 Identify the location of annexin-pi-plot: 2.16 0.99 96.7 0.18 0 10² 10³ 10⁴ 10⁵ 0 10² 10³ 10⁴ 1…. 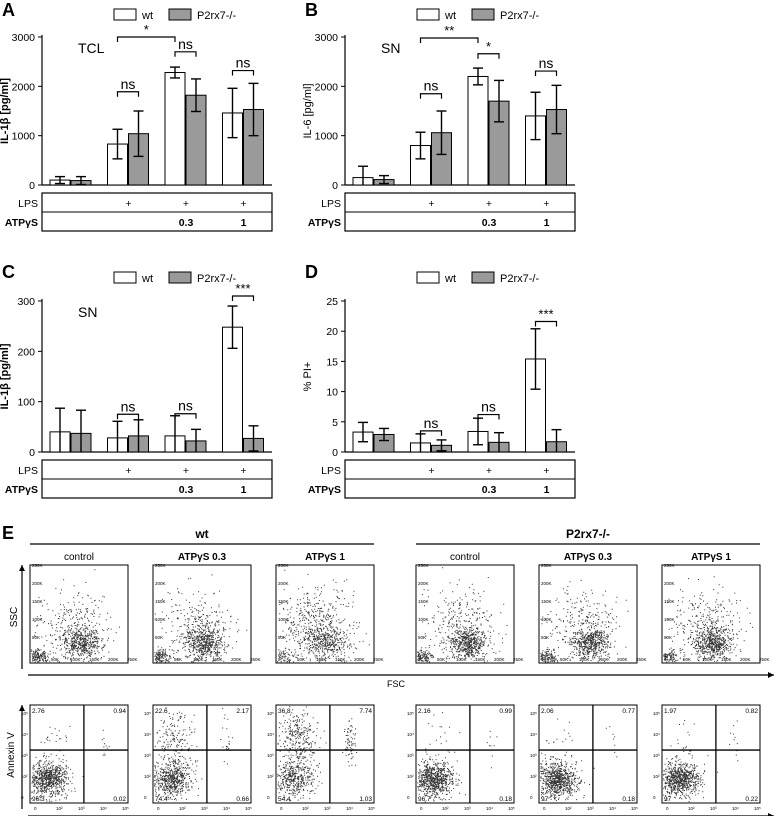
(461, 757).